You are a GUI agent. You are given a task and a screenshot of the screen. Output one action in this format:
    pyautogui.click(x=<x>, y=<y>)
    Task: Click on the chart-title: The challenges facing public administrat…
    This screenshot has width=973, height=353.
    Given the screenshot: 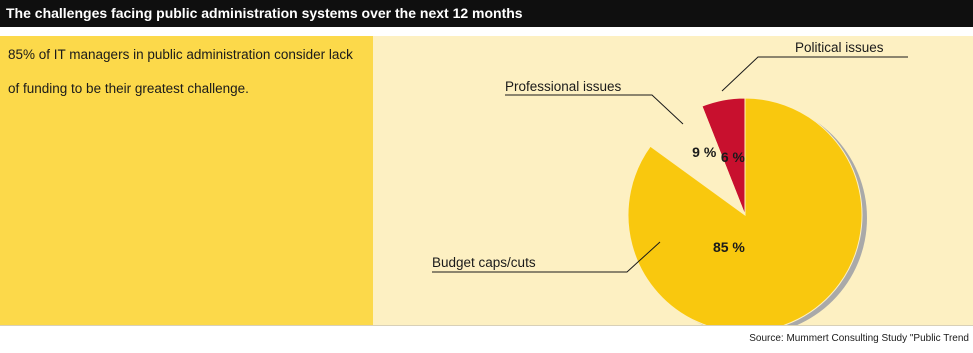 What is the action you would take?
    pyautogui.click(x=486, y=13)
    